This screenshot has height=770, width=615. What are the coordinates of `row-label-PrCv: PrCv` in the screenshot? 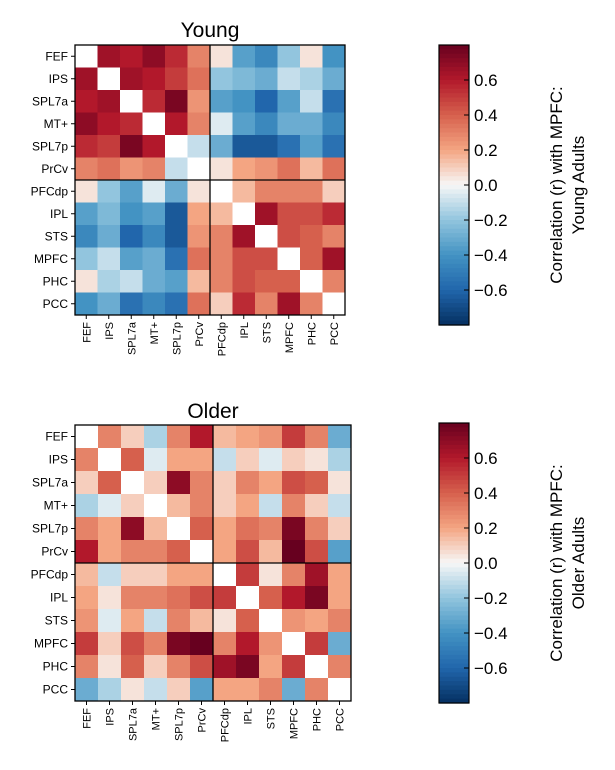 It's located at (54, 169).